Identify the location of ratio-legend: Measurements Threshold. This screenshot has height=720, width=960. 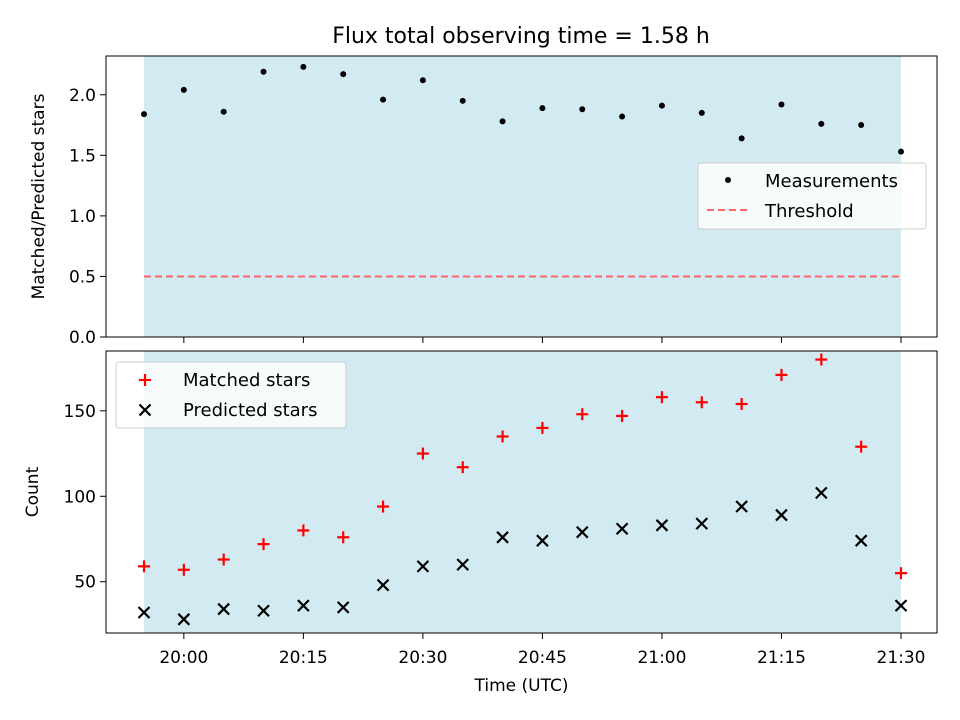
(812, 196).